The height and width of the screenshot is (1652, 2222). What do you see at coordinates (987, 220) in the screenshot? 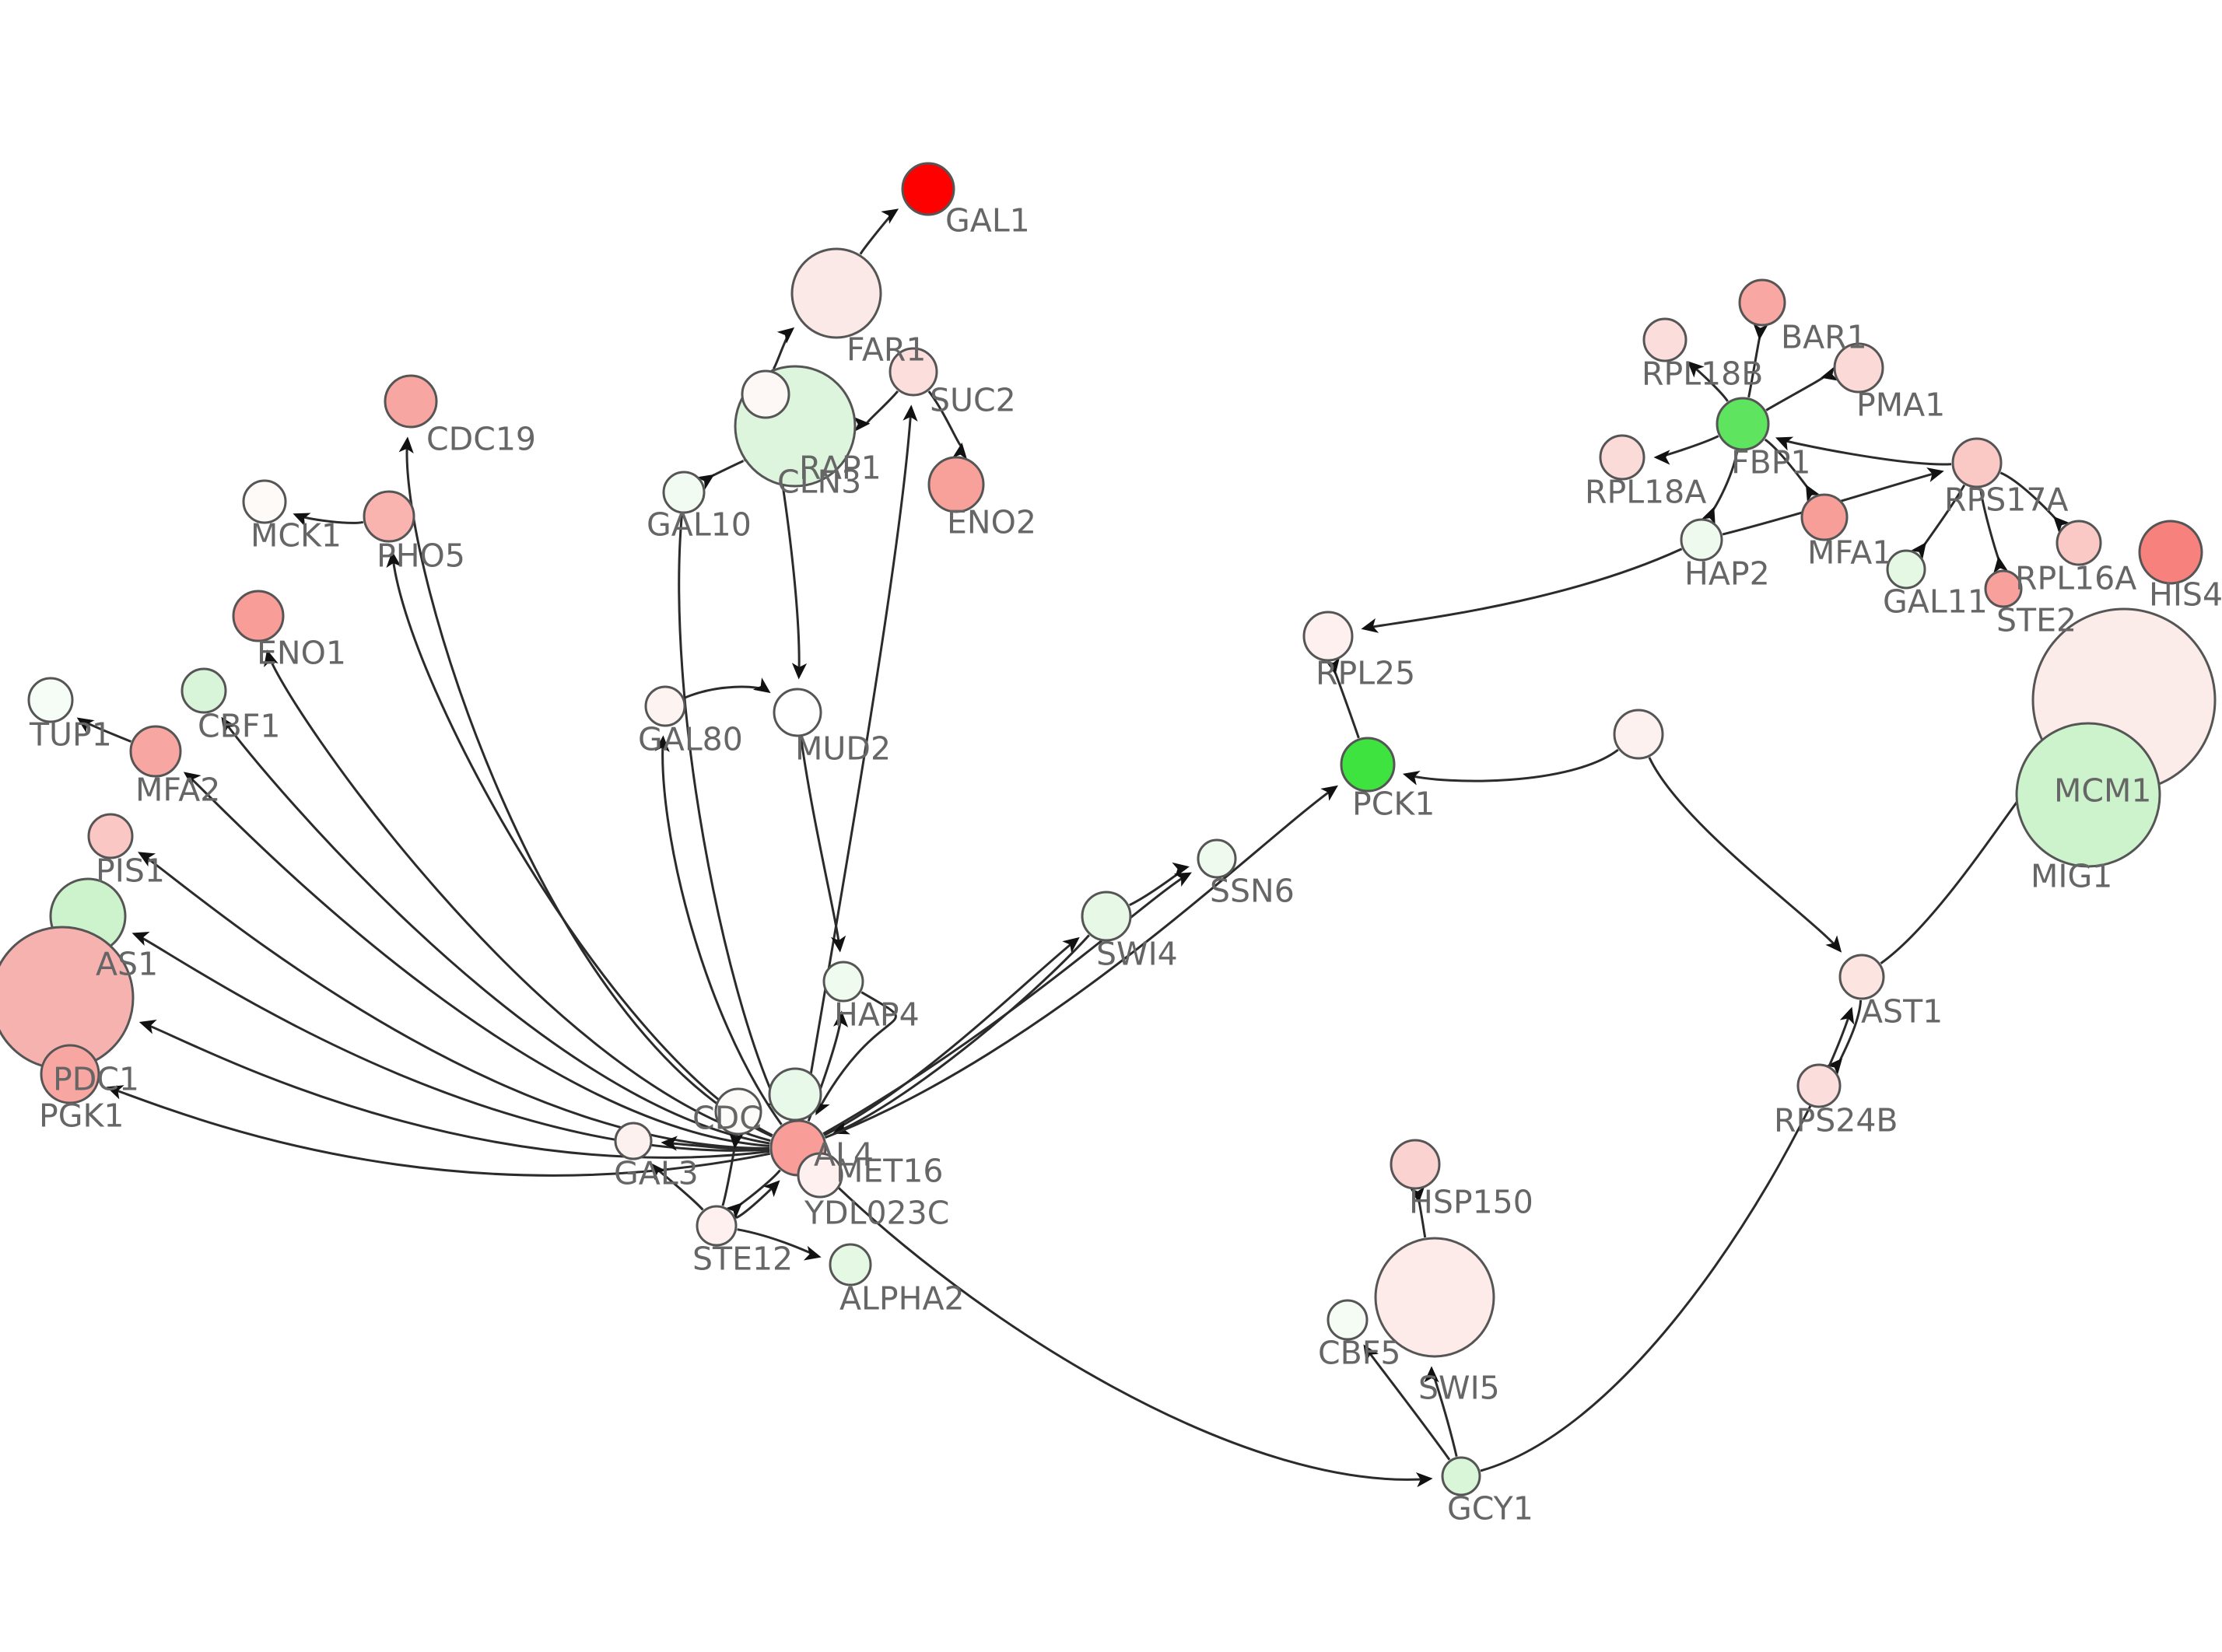
I see `node-label-gal1: GAL1` at bounding box center [987, 220].